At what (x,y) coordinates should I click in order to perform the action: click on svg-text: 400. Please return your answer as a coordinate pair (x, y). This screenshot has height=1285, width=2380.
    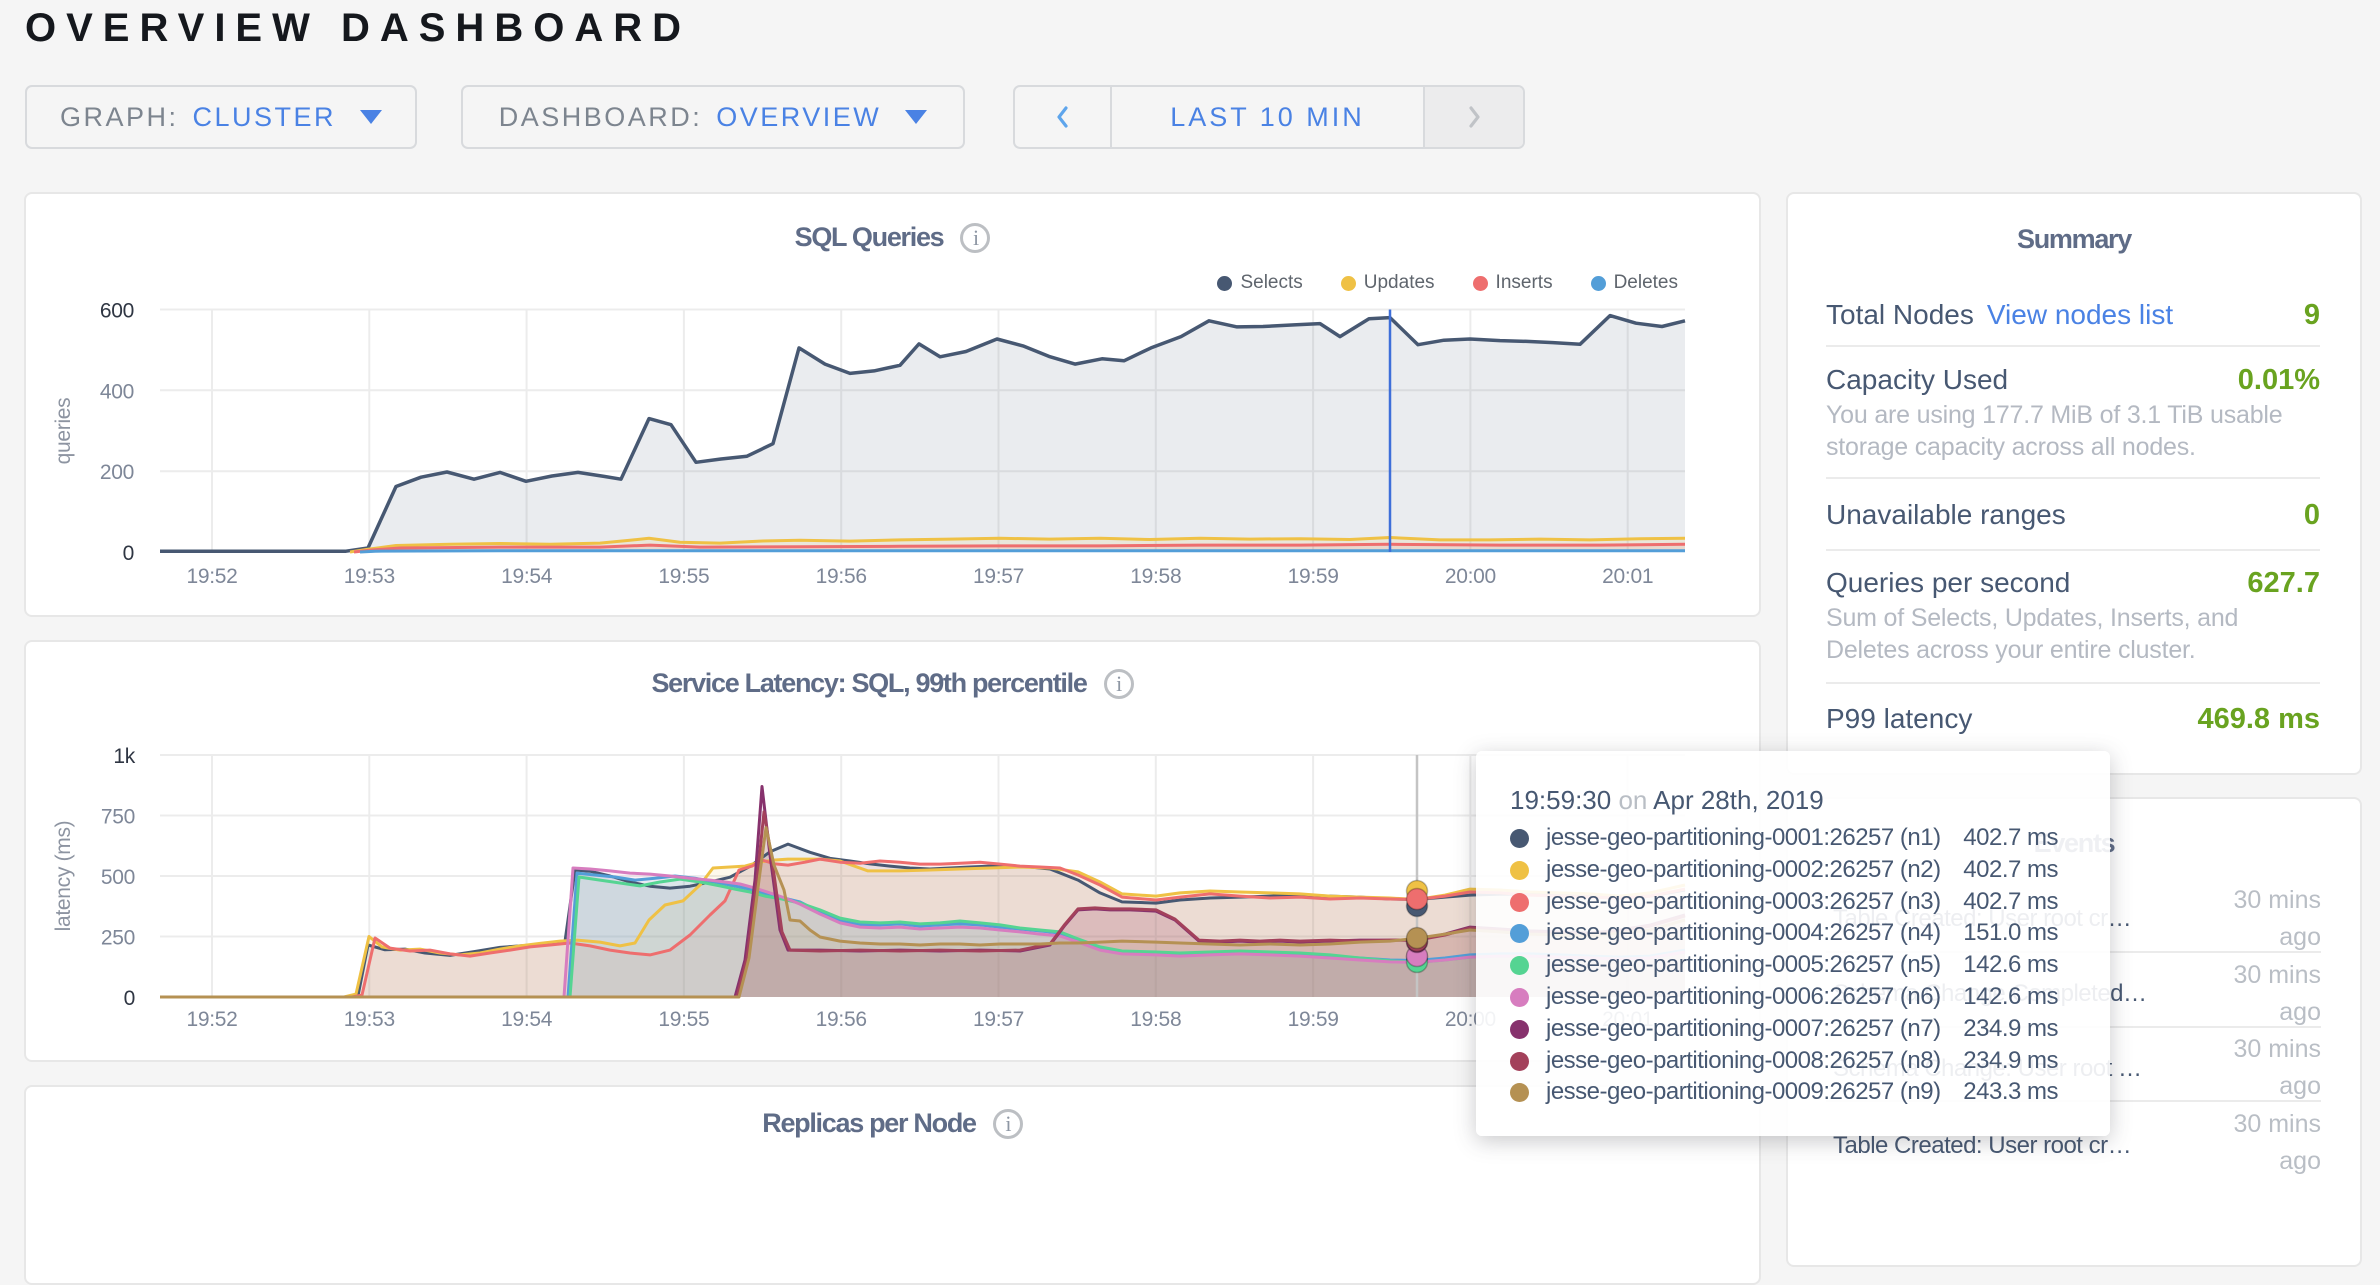
    Looking at the image, I should click on (117, 391).